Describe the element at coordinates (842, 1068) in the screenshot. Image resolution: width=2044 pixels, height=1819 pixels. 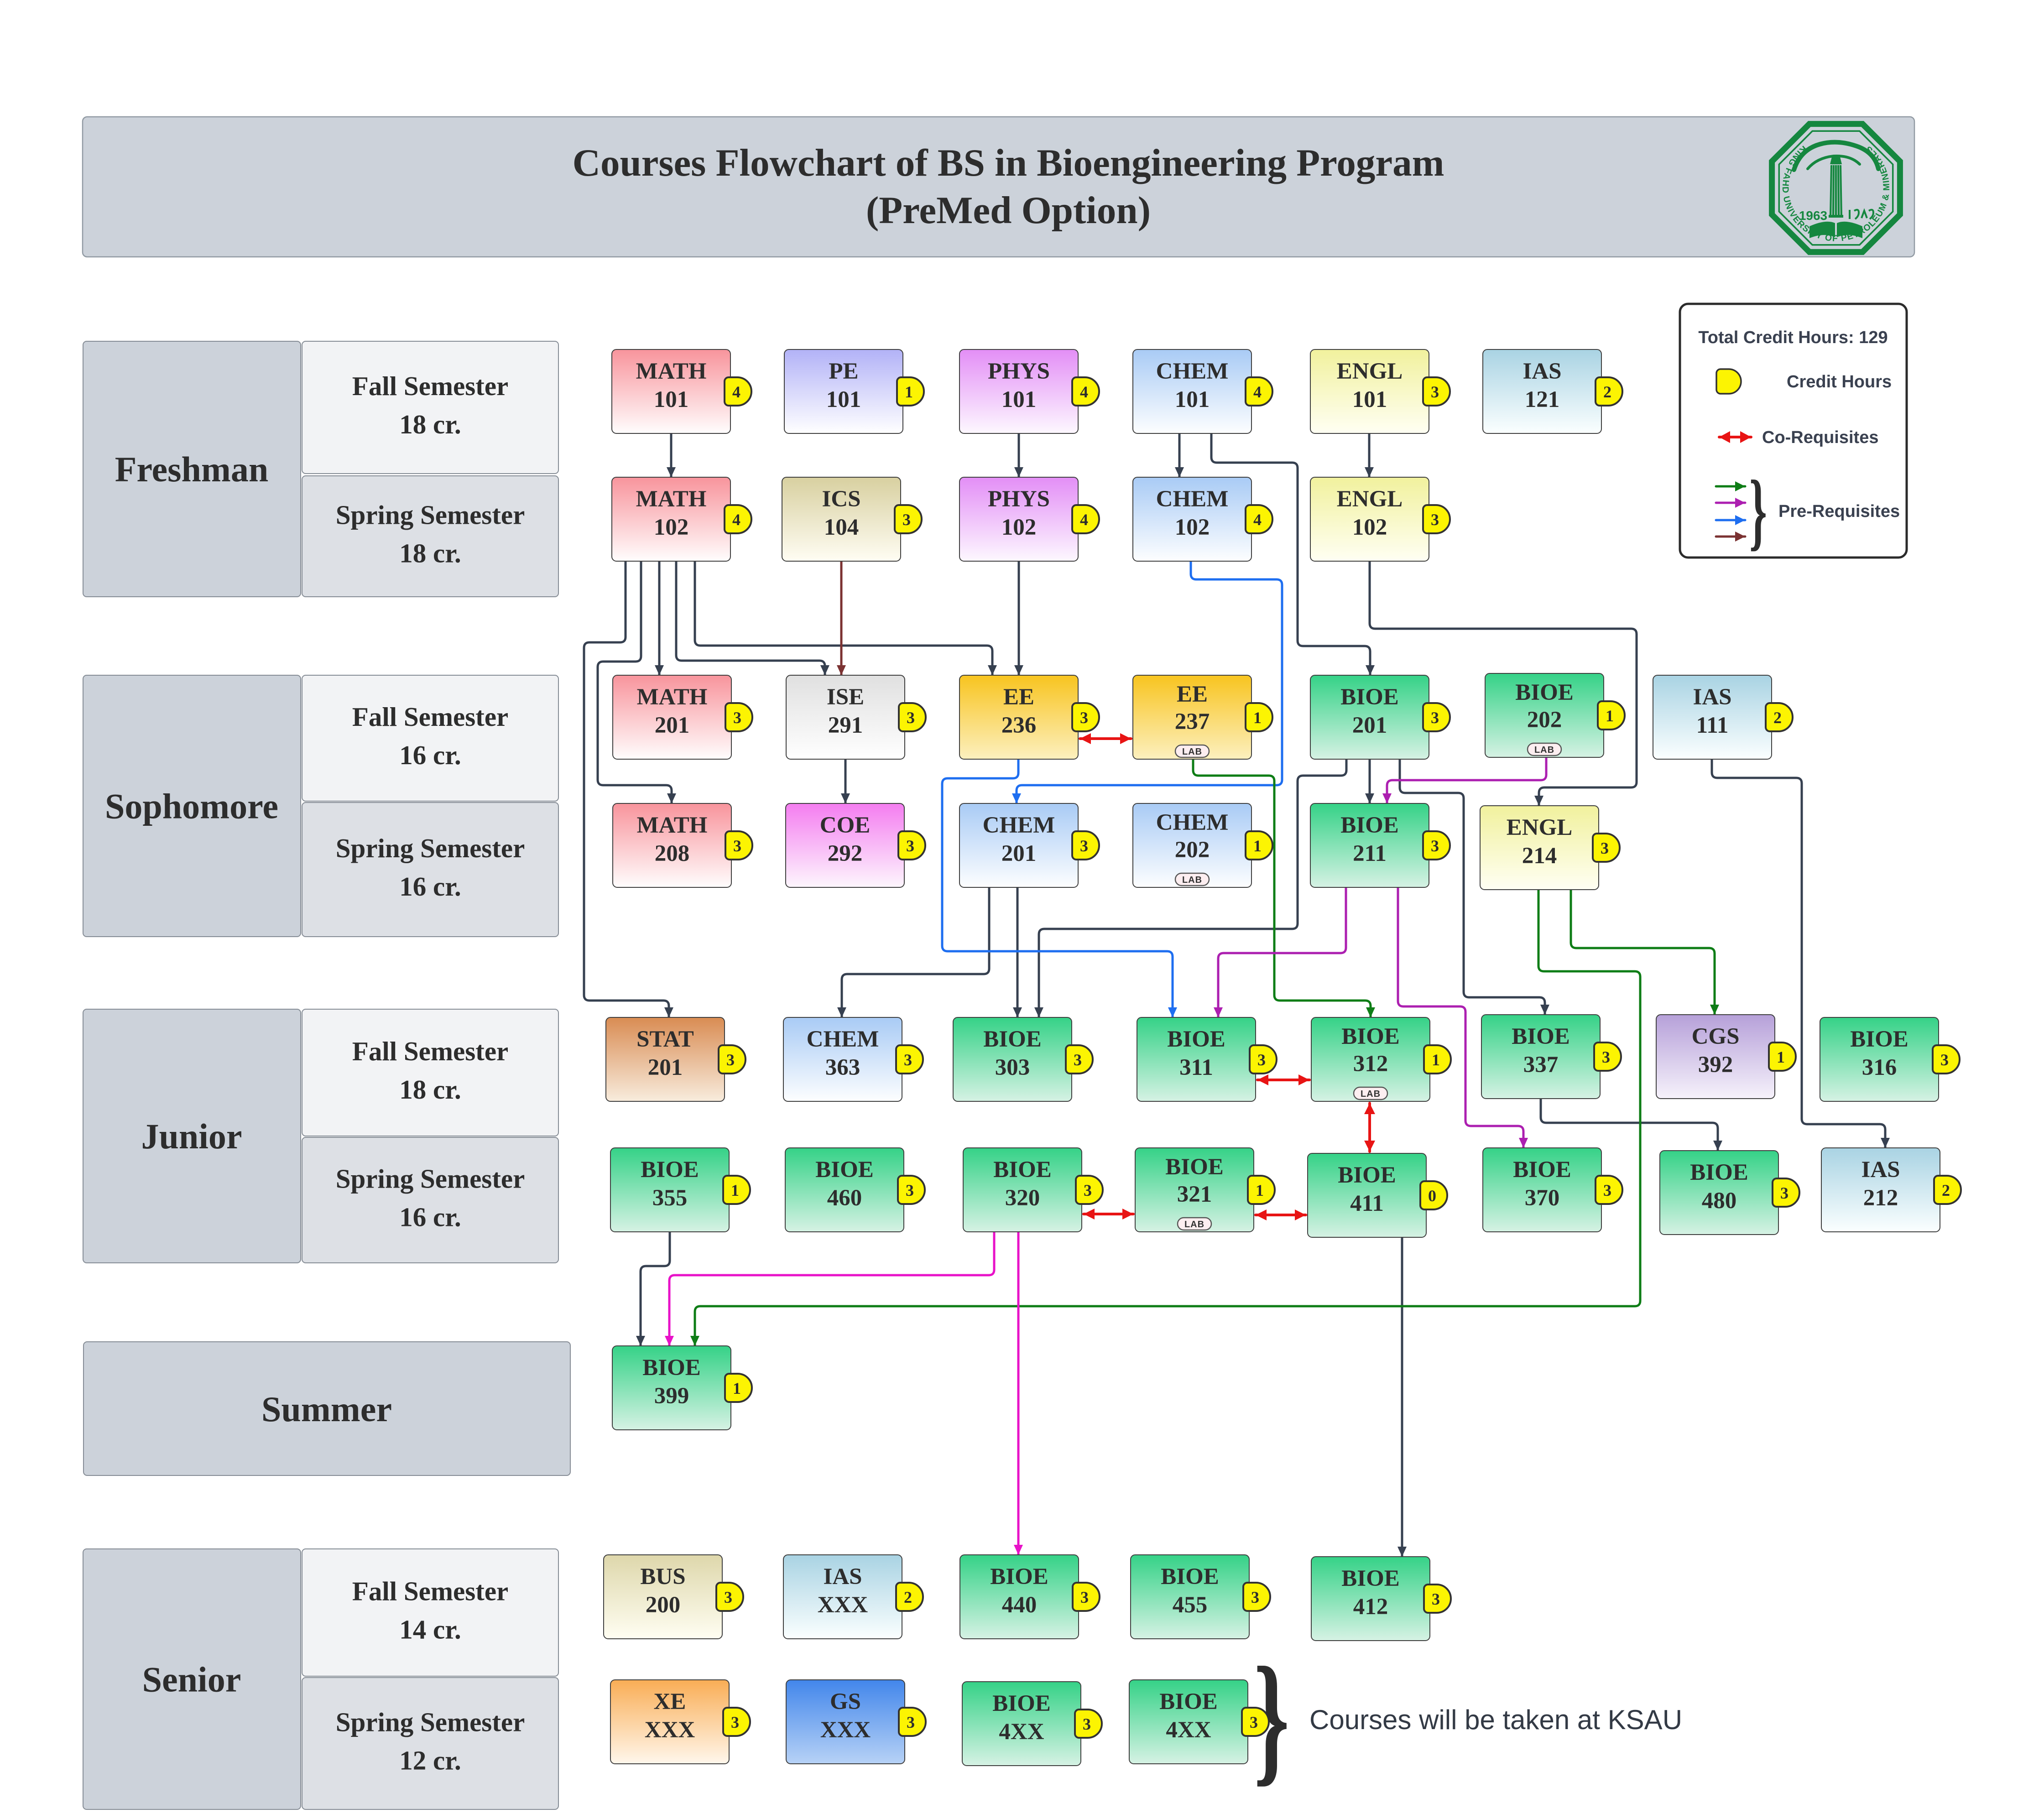
I see `svg-text: 363` at that location.